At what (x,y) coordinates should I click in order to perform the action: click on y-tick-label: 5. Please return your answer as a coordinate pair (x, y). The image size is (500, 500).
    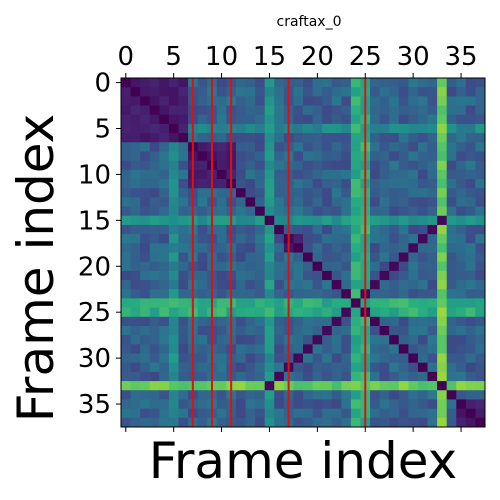
    Looking at the image, I should click on (102, 130).